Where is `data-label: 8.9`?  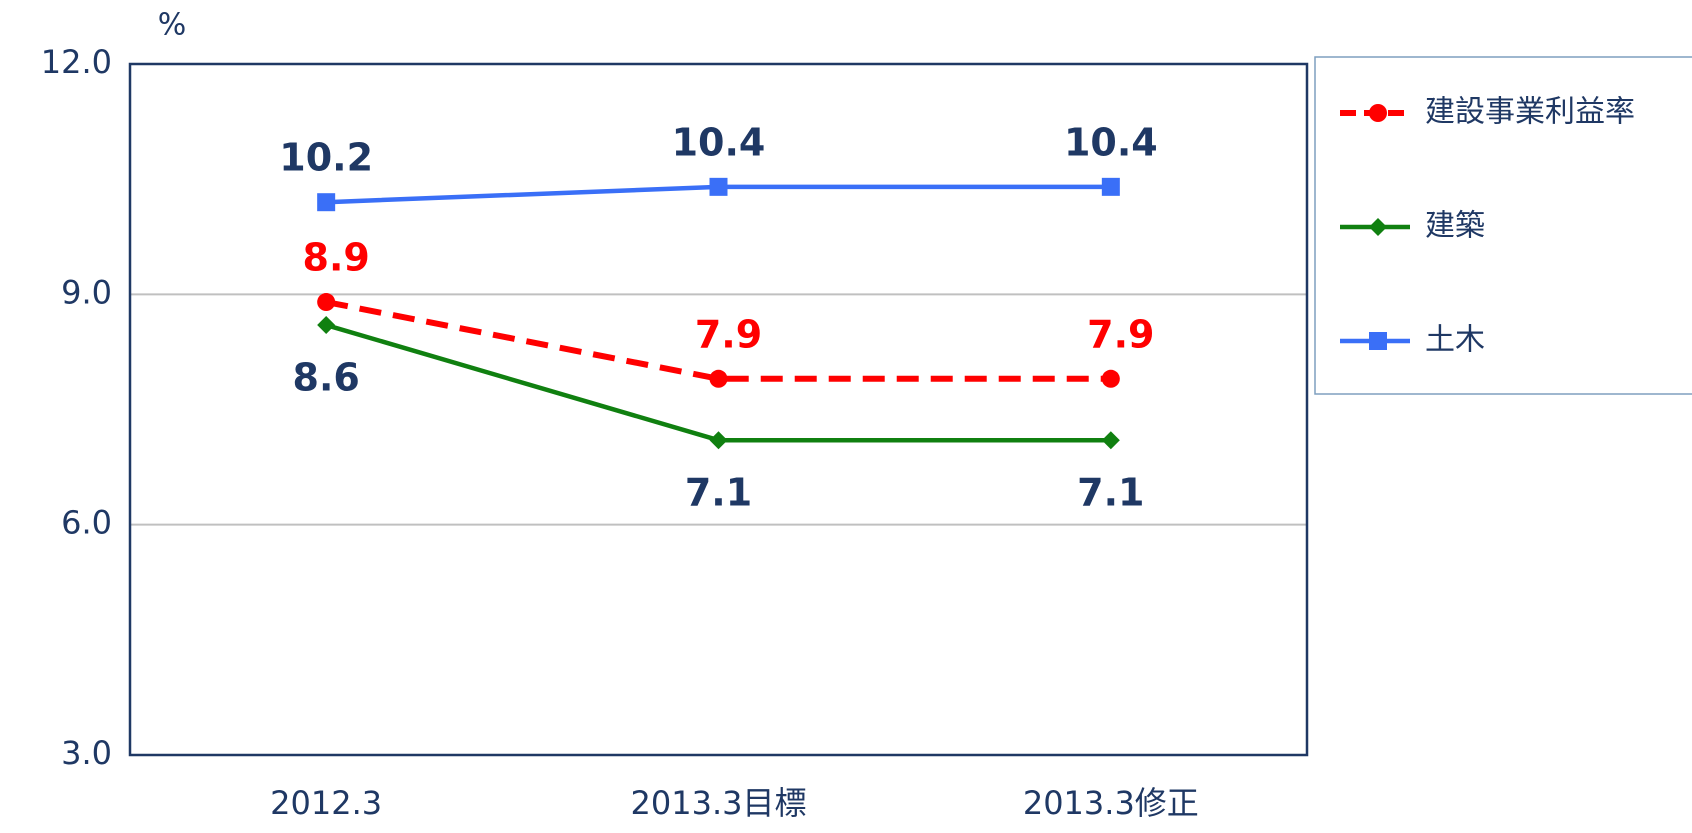
data-label: 8.9 is located at coordinates (336, 258).